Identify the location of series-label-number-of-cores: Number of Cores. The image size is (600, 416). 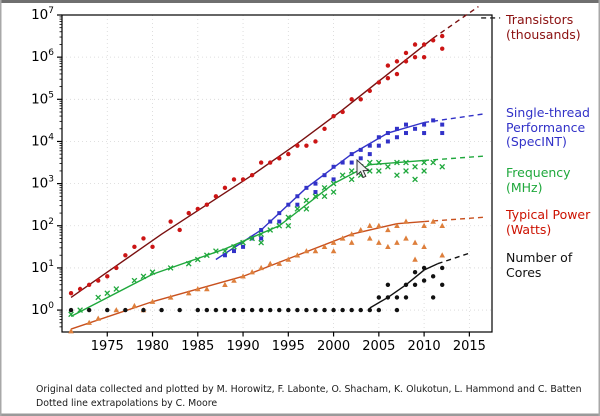
(539, 265).